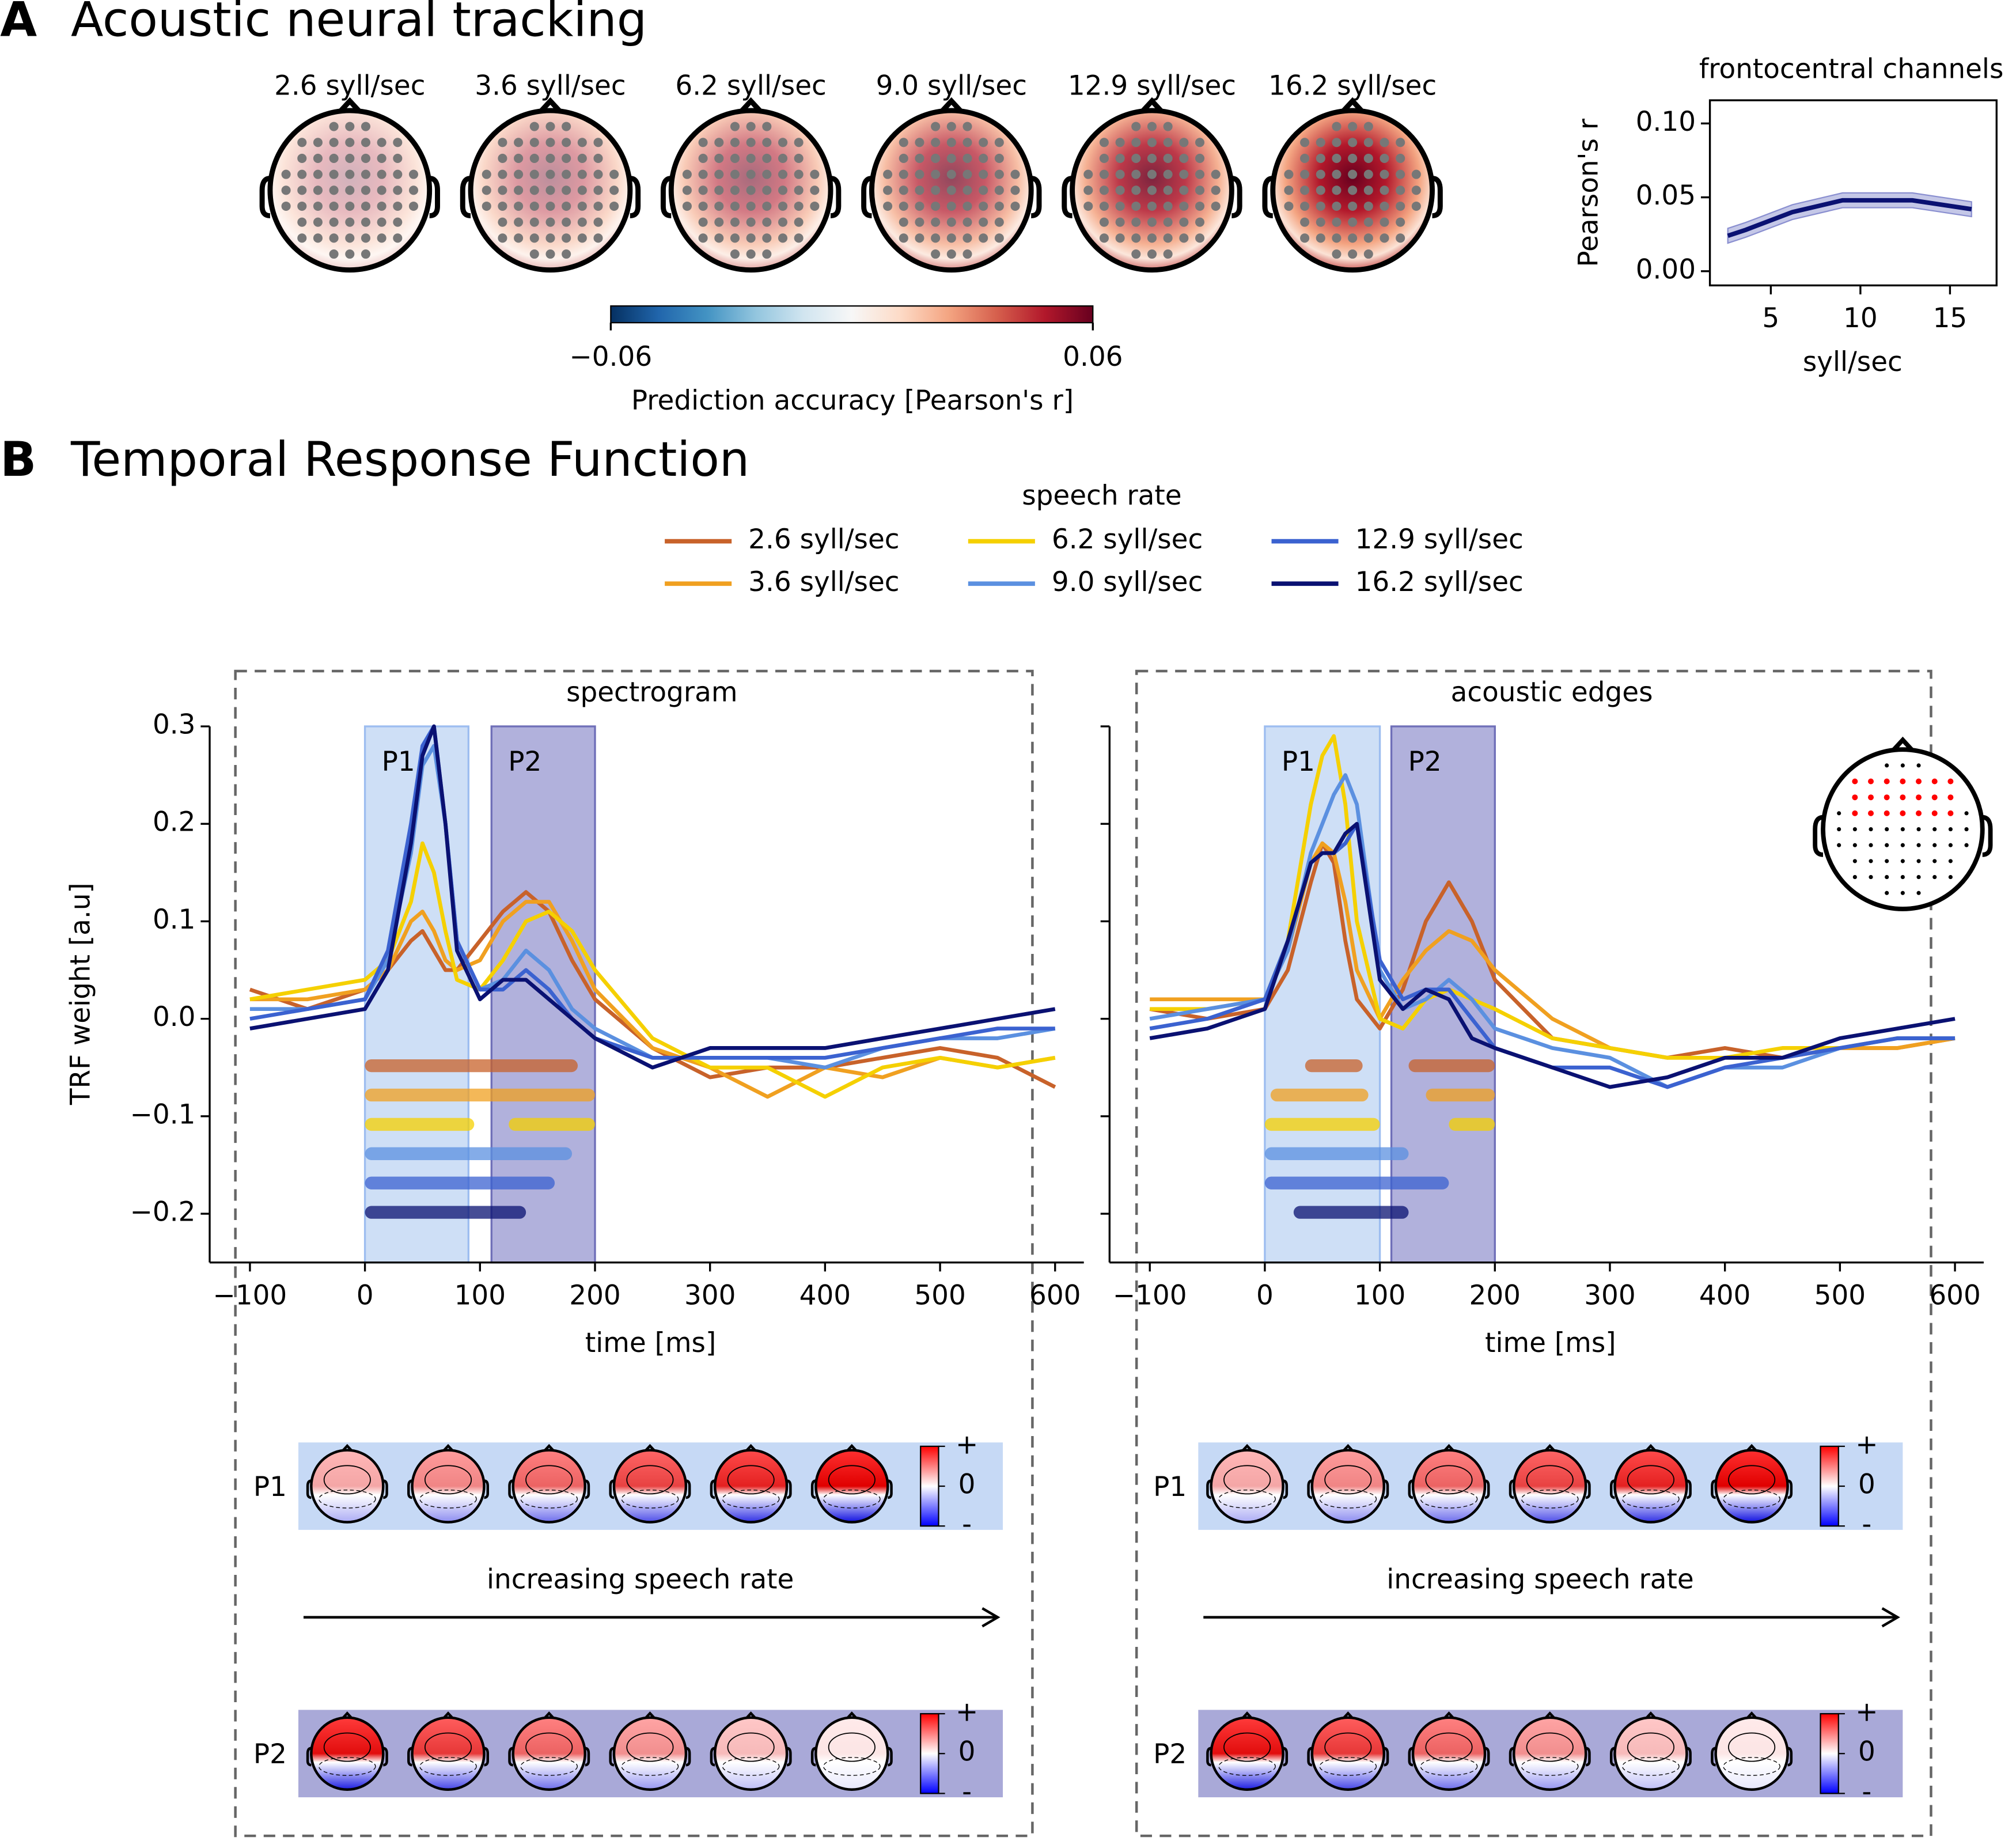 This screenshot has width=2016, height=1841. Describe the element at coordinates (1609, 1295) in the screenshot. I see `x-tick-label: 300` at that location.